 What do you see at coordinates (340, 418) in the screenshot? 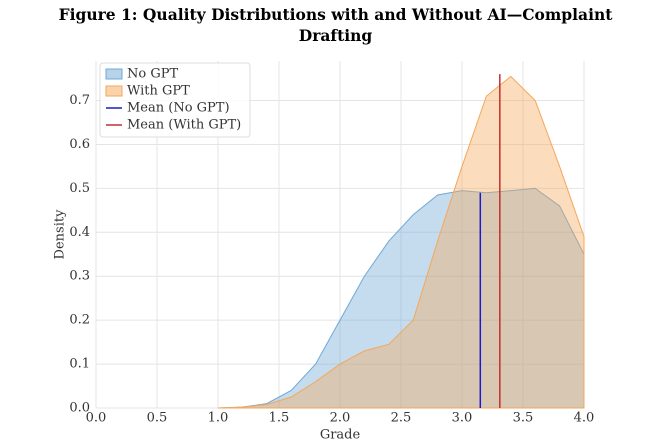
I see `x-tick-label: 2.0` at bounding box center [340, 418].